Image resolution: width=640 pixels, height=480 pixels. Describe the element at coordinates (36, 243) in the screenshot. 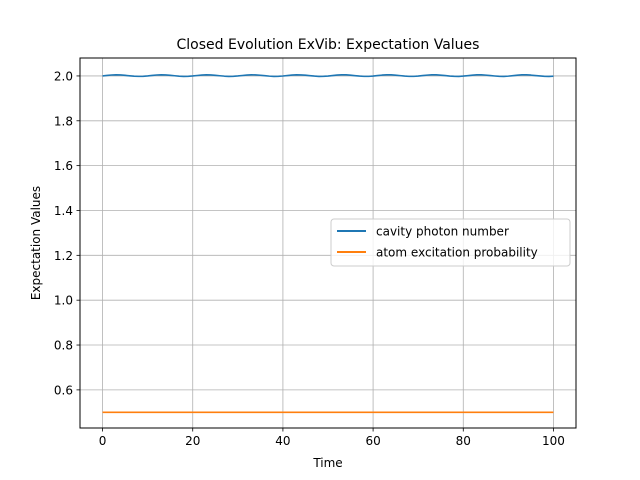

I see `y-axis-label: Expectation Values` at that location.